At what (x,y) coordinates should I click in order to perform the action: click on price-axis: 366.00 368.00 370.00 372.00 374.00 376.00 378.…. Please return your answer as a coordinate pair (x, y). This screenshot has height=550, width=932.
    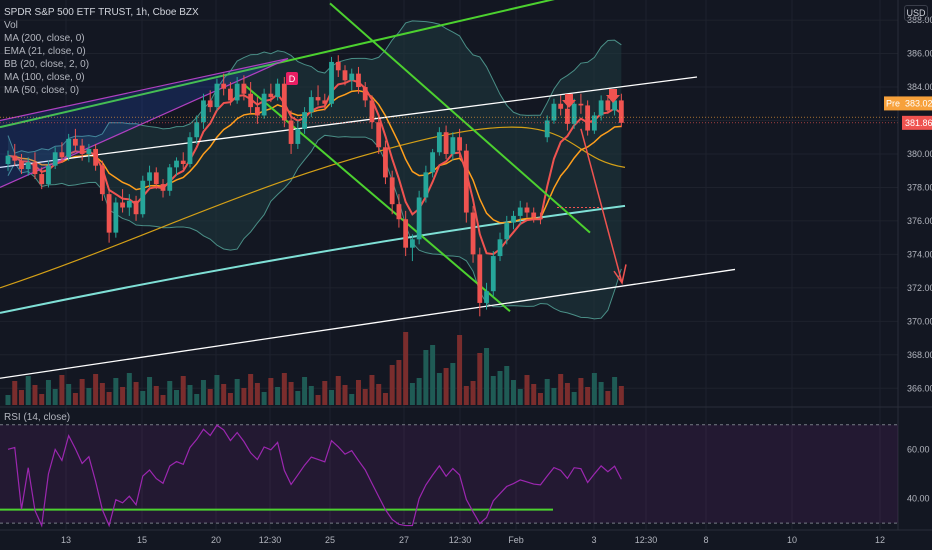
    Looking at the image, I should click on (908, 265).